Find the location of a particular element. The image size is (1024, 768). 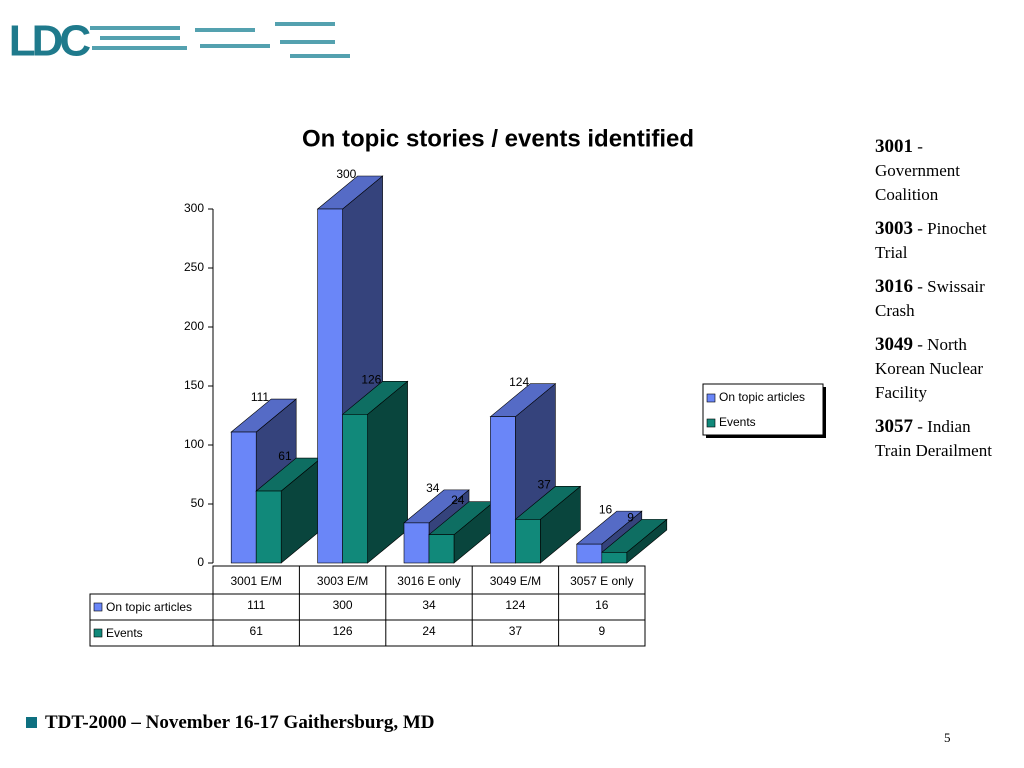

data-label: 9 is located at coordinates (630, 518).